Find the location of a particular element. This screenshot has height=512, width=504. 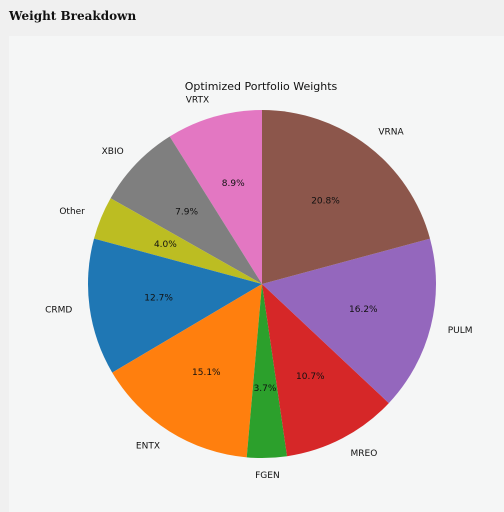

pie-percent-label-xbio: 7.9% is located at coordinates (186, 212).